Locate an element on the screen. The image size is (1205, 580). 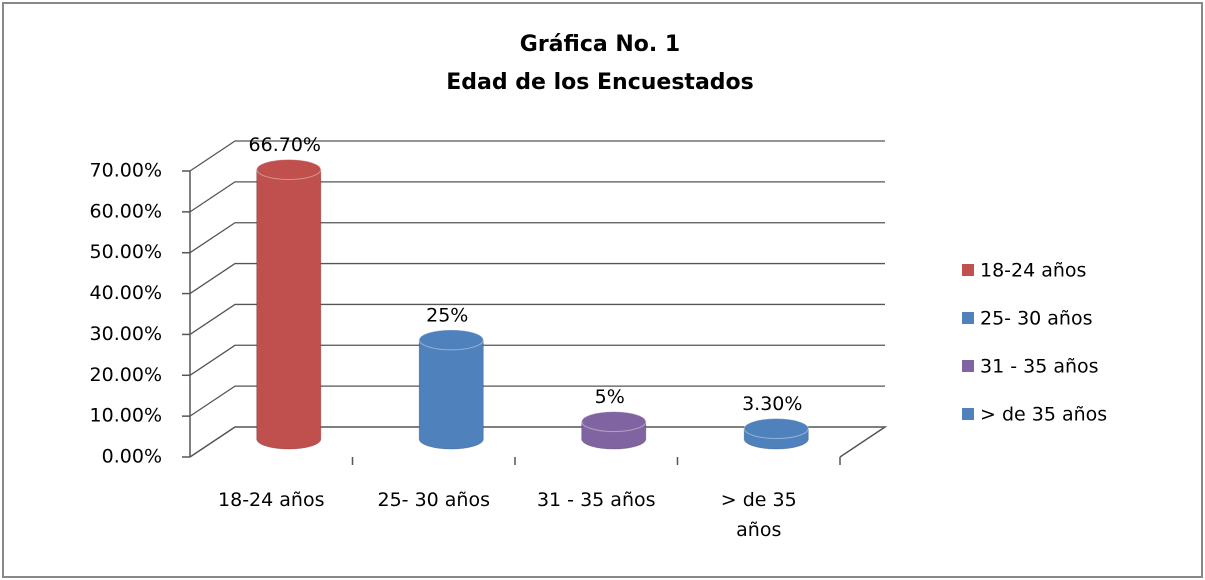
value-label: 5% is located at coordinates (610, 397).